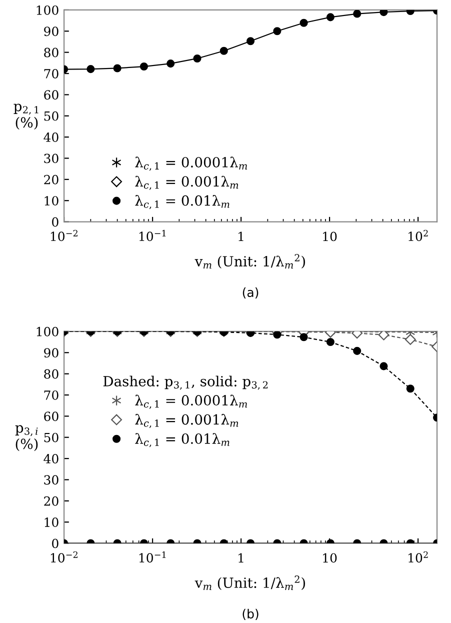 The image size is (451, 623). I want to click on text: (a), so click(250, 293).